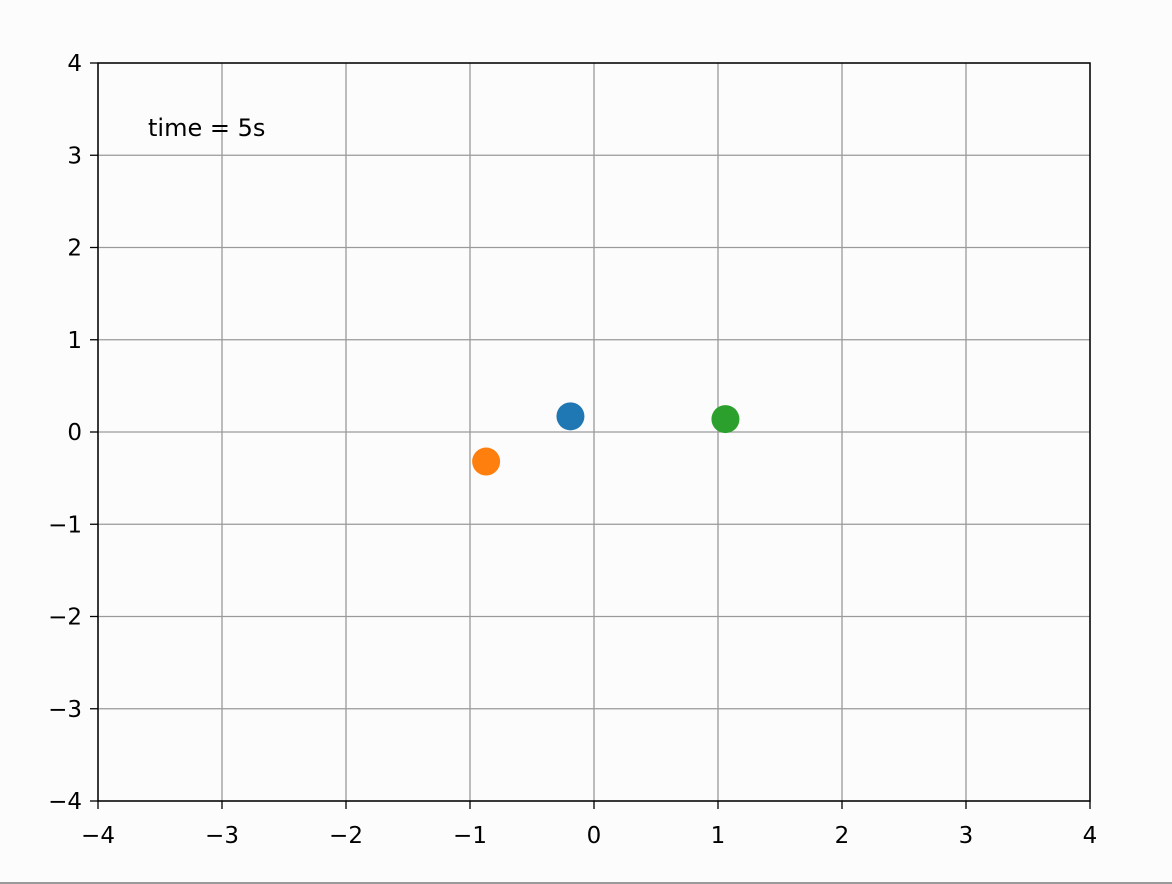 The width and height of the screenshot is (1172, 884). I want to click on x-tick-label: 0, so click(594, 836).